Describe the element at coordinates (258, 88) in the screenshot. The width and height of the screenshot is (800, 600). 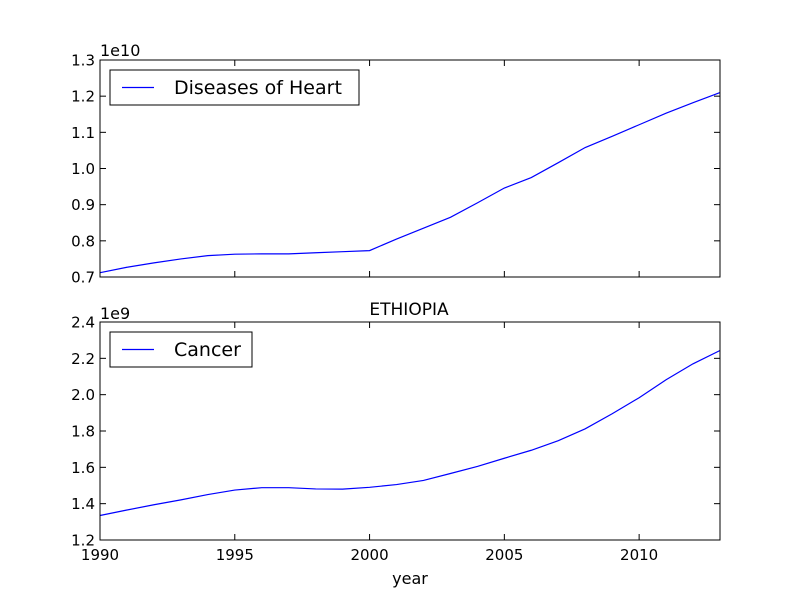
I see `legend-label: Diseases of Heart` at that location.